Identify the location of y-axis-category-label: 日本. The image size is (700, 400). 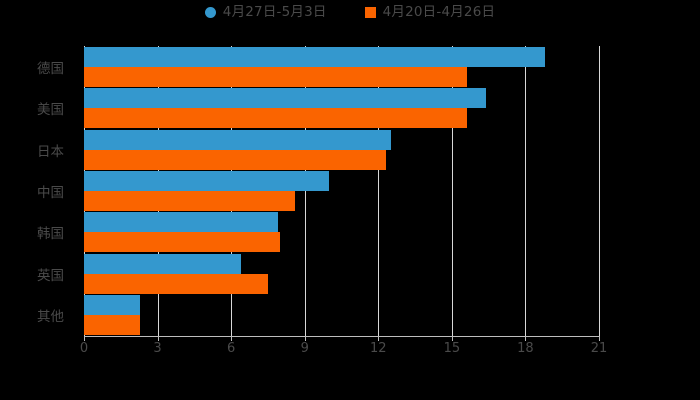
(50, 151).